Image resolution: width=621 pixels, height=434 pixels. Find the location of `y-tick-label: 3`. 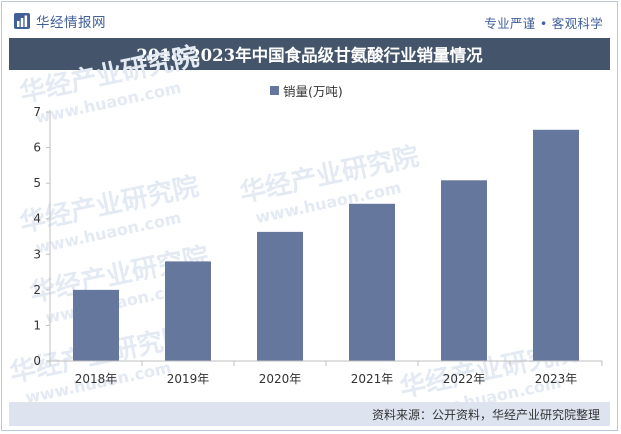

y-tick-label: 3 is located at coordinates (37, 254).